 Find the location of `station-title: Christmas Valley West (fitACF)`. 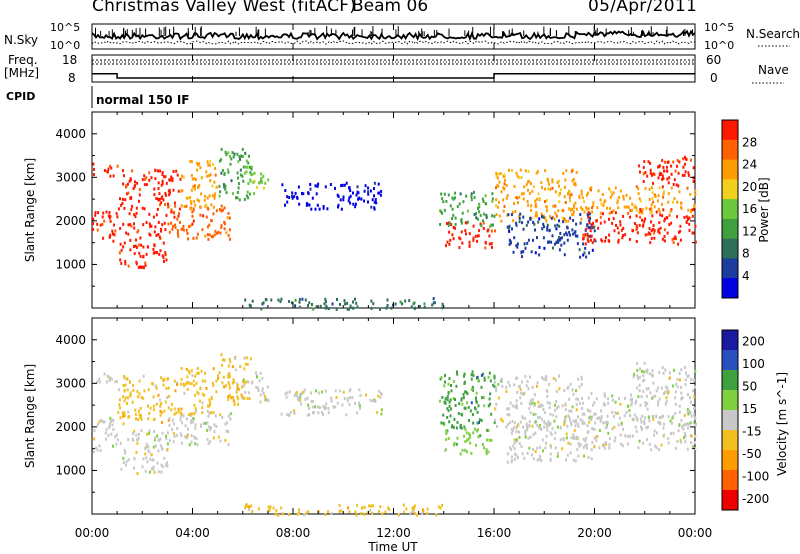

station-title: Christmas Valley West (fitACF) is located at coordinates (224, 8).